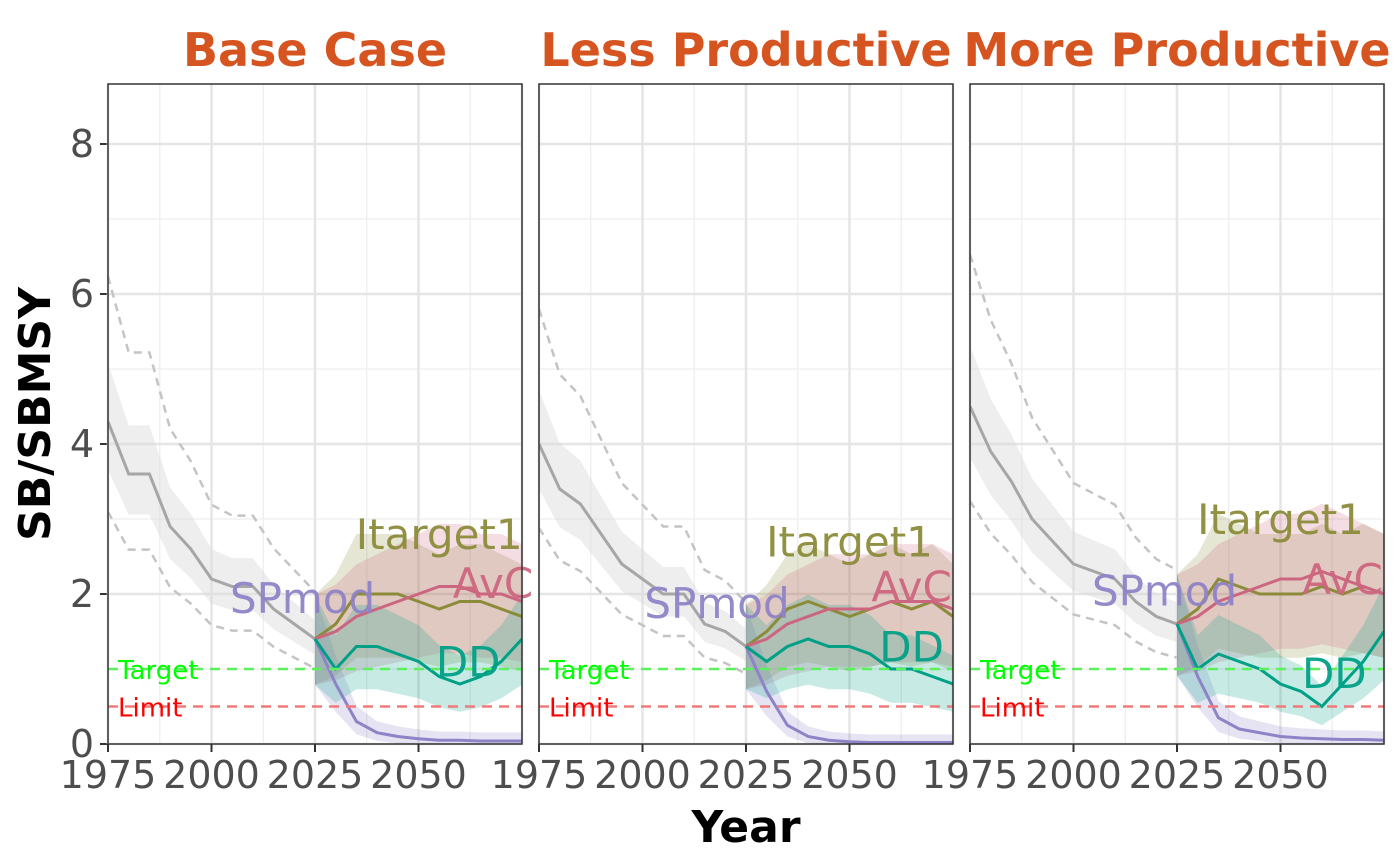 The width and height of the screenshot is (1400, 865). I want to click on x-axis-title: Year, so click(745, 827).